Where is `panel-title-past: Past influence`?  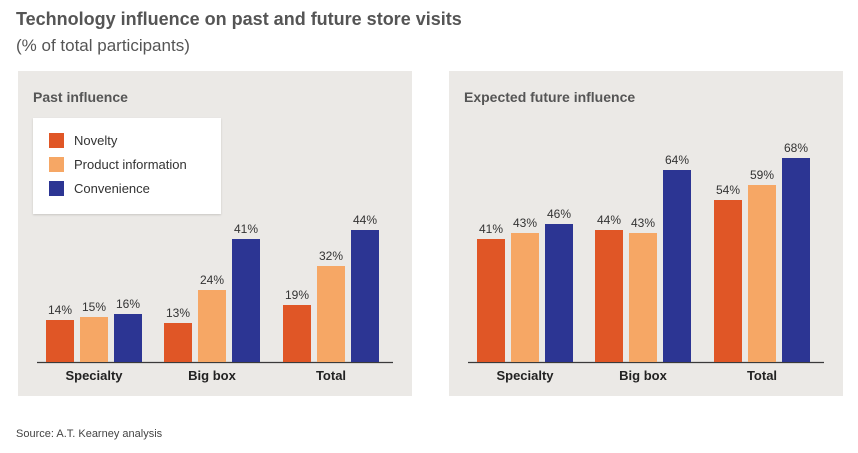 panel-title-past: Past influence is located at coordinates (80, 97).